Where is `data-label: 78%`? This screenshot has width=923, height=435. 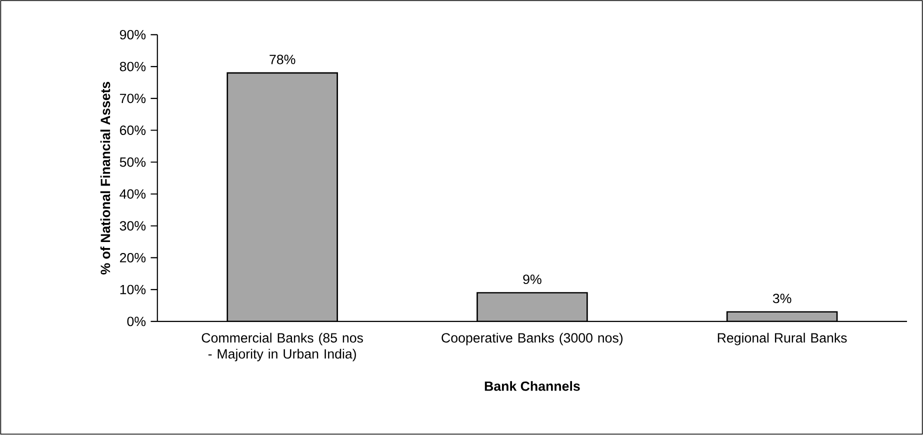 data-label: 78% is located at coordinates (283, 59).